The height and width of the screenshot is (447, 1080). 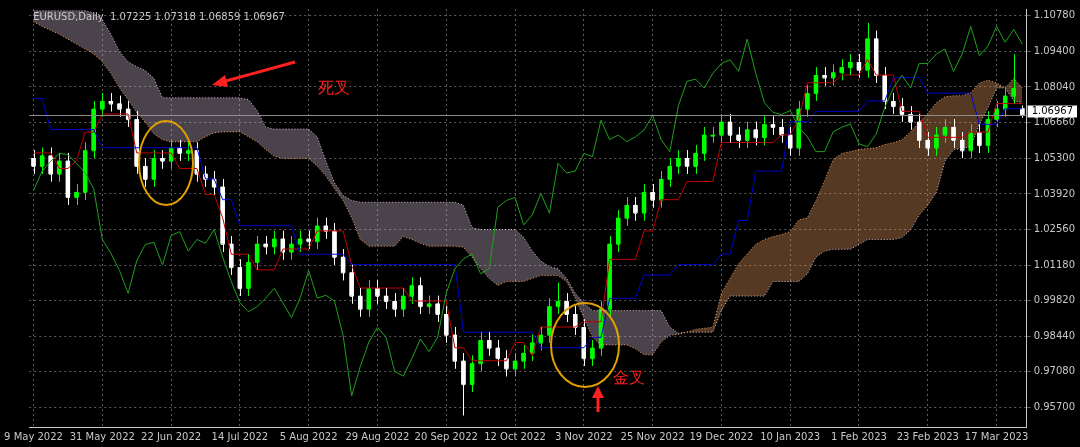 What do you see at coordinates (1054, 264) in the screenshot?
I see `y-tick-label: 1.01180` at bounding box center [1054, 264].